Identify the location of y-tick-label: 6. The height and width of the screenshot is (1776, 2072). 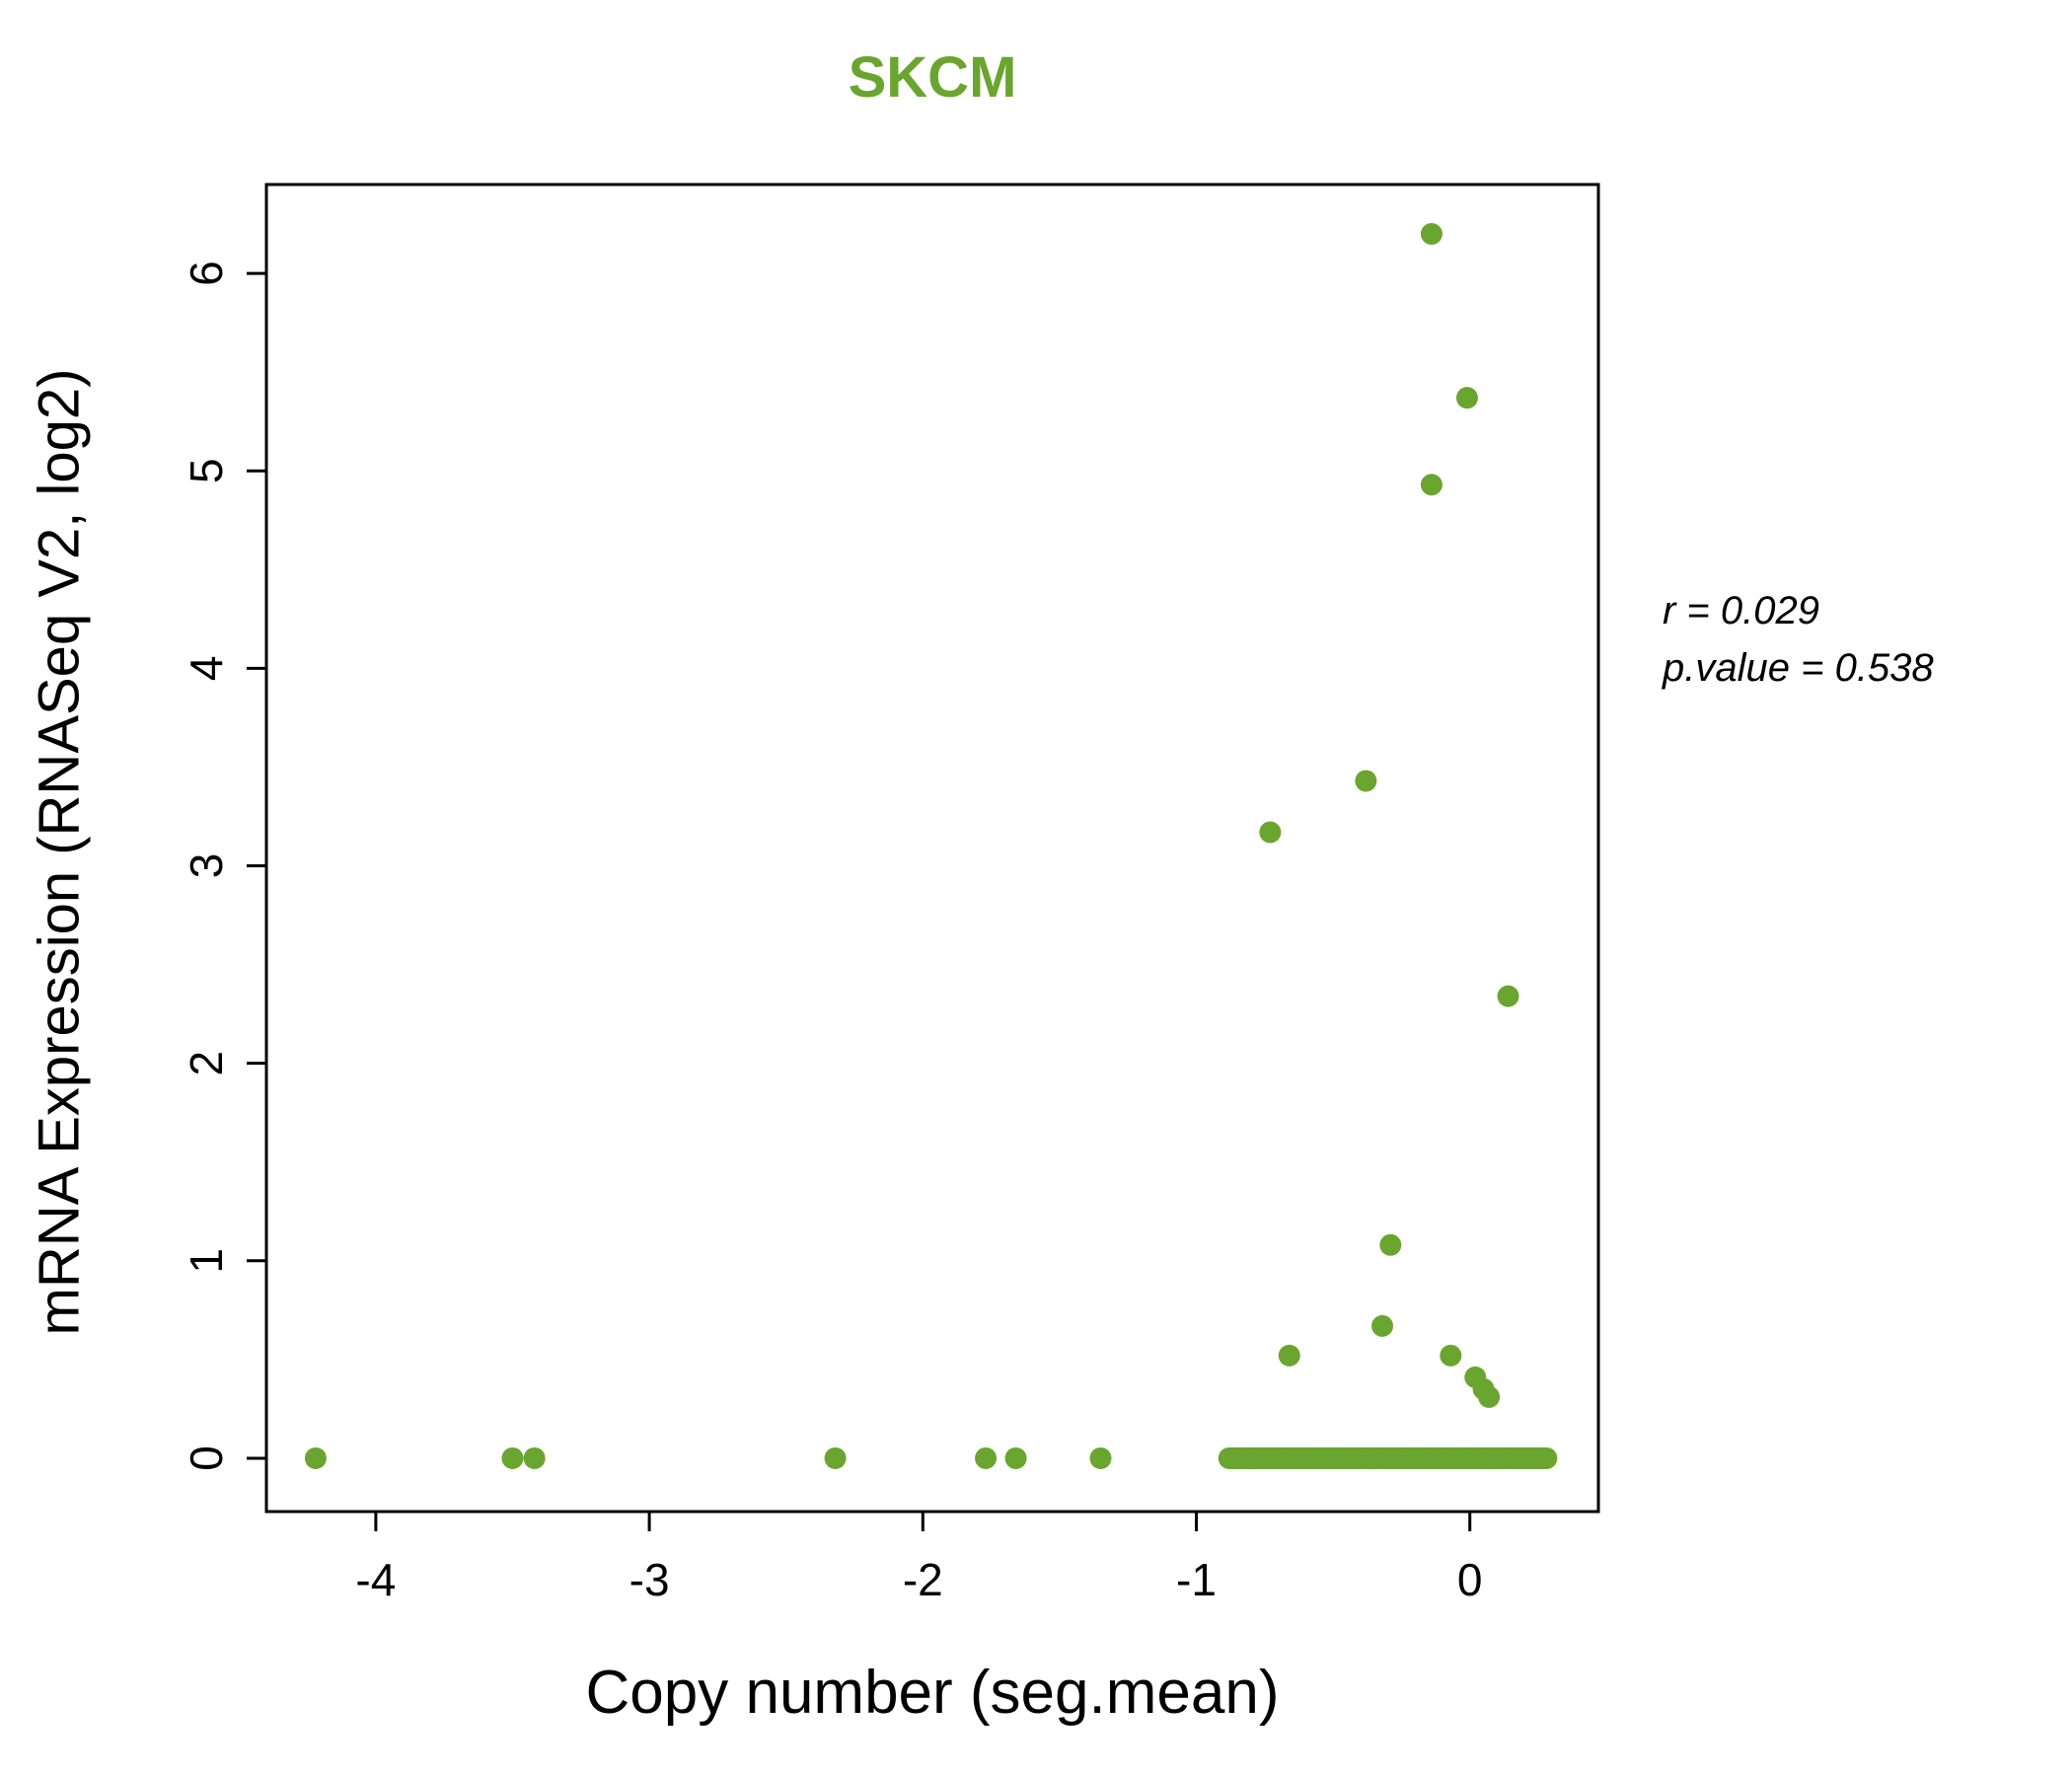
(206, 273).